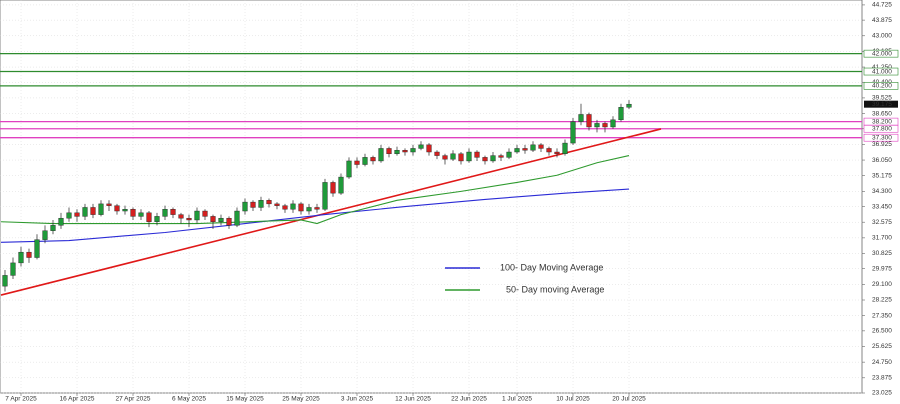 The height and width of the screenshot is (404, 900). Describe the element at coordinates (882, 300) in the screenshot. I see `y-tick-label: 28.225` at that location.